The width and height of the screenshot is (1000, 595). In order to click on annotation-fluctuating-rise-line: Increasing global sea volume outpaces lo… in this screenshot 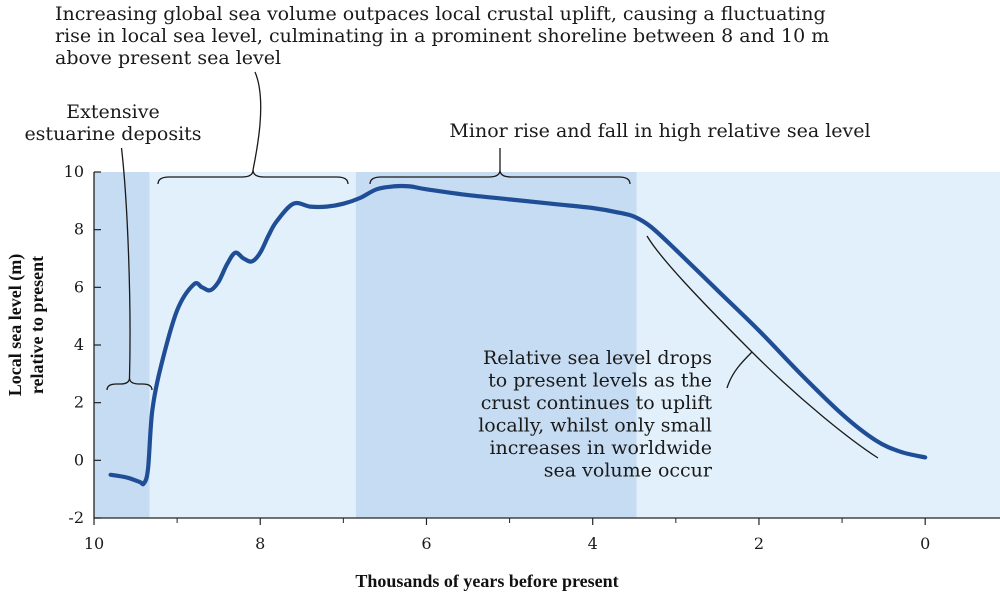, I will do `click(440, 14)`.